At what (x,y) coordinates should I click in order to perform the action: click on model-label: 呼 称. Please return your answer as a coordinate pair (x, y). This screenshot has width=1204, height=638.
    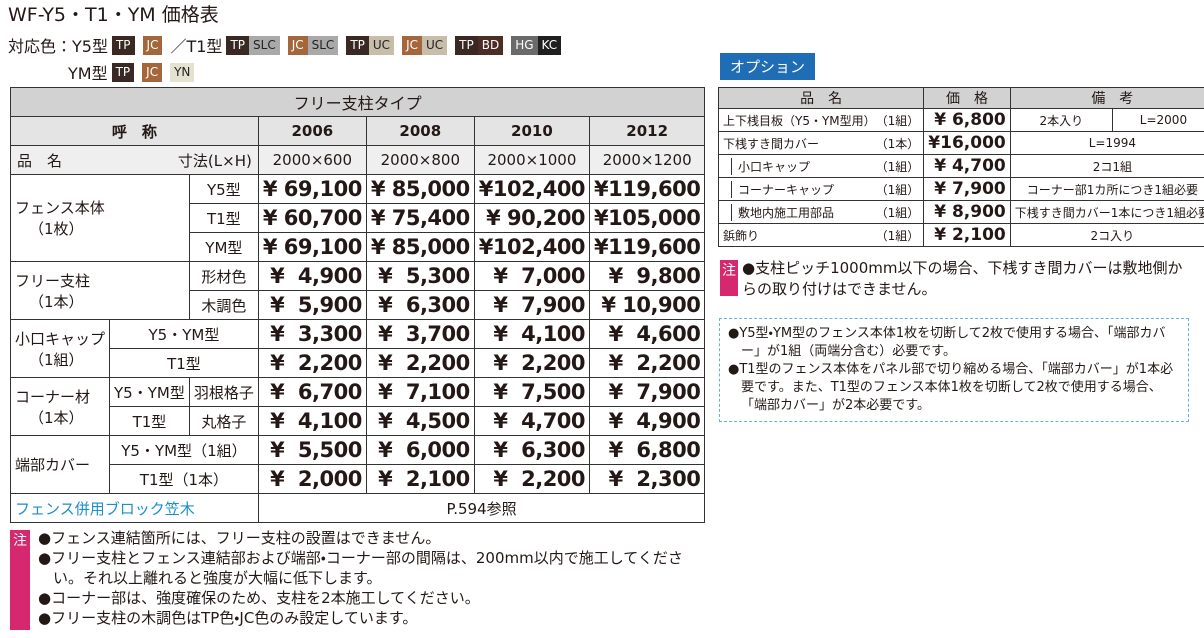
    Looking at the image, I should click on (134, 131).